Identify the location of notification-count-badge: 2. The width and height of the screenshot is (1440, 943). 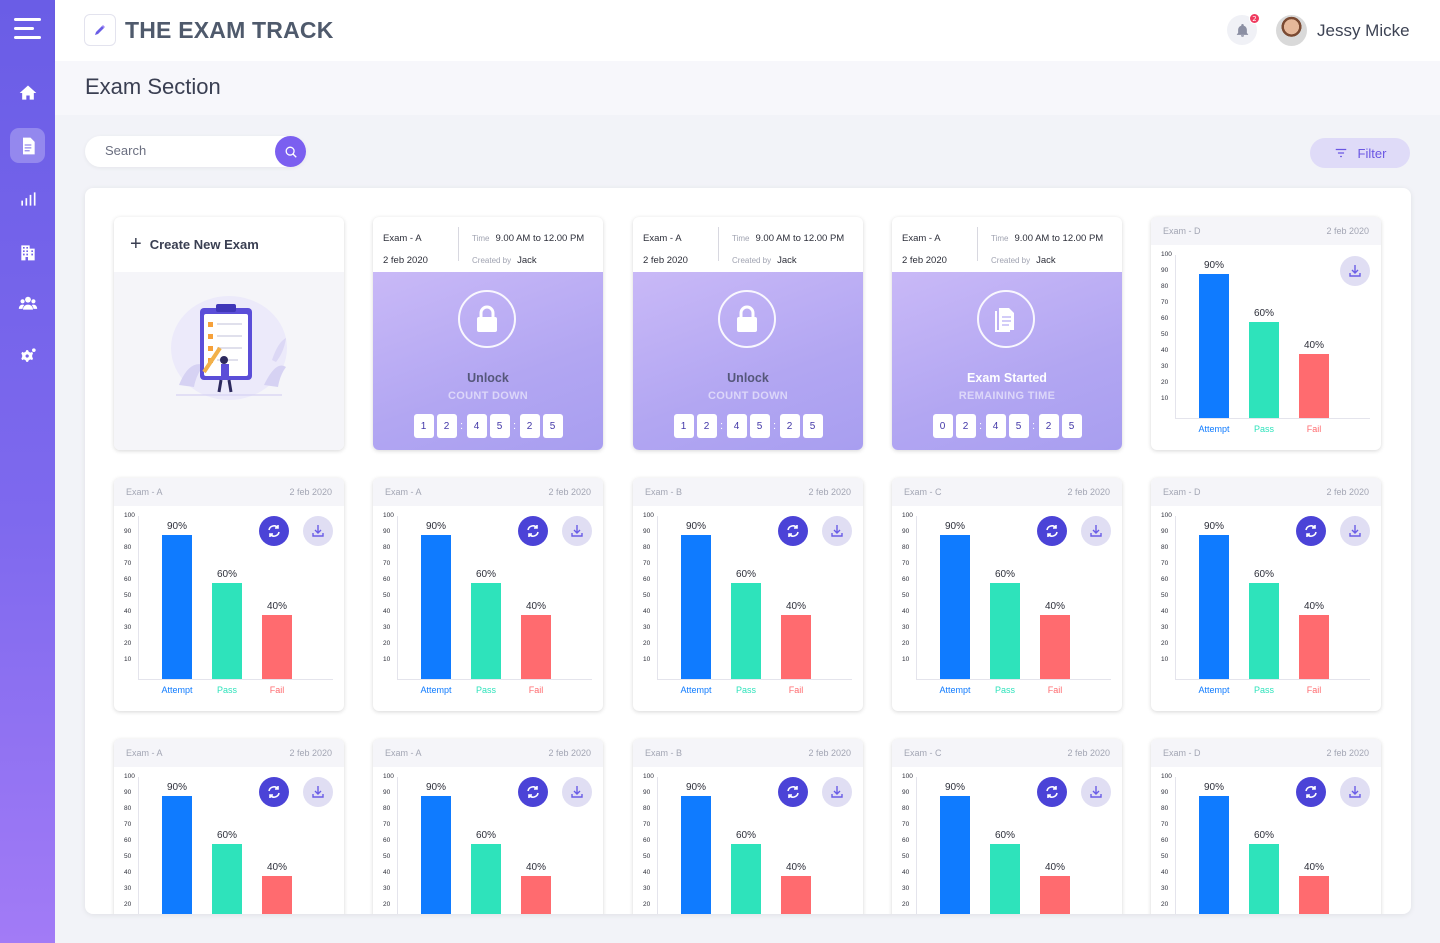
(1254, 18).